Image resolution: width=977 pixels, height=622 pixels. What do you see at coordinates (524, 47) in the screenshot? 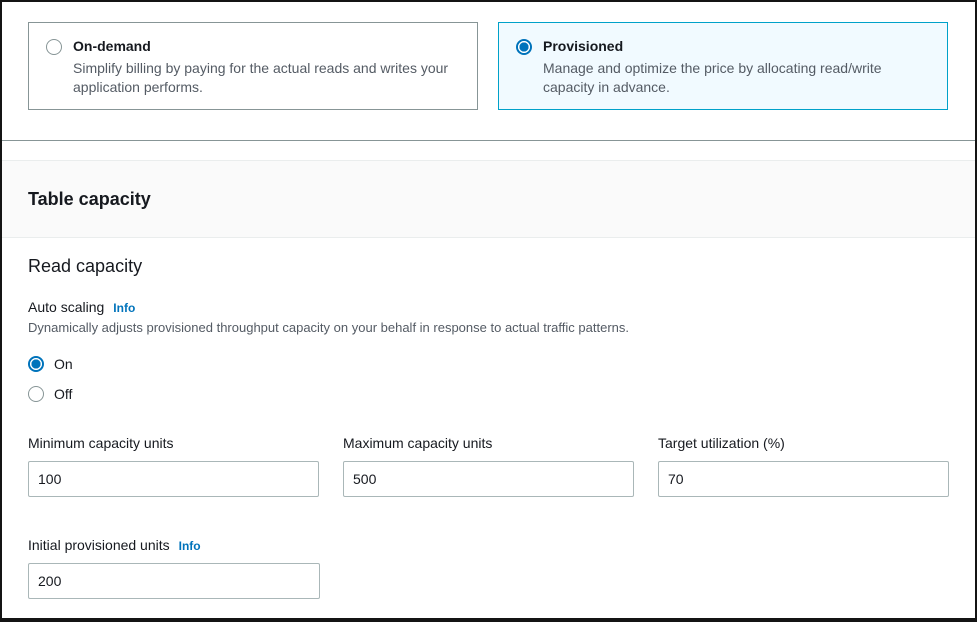
I see `provisioned-radio` at bounding box center [524, 47].